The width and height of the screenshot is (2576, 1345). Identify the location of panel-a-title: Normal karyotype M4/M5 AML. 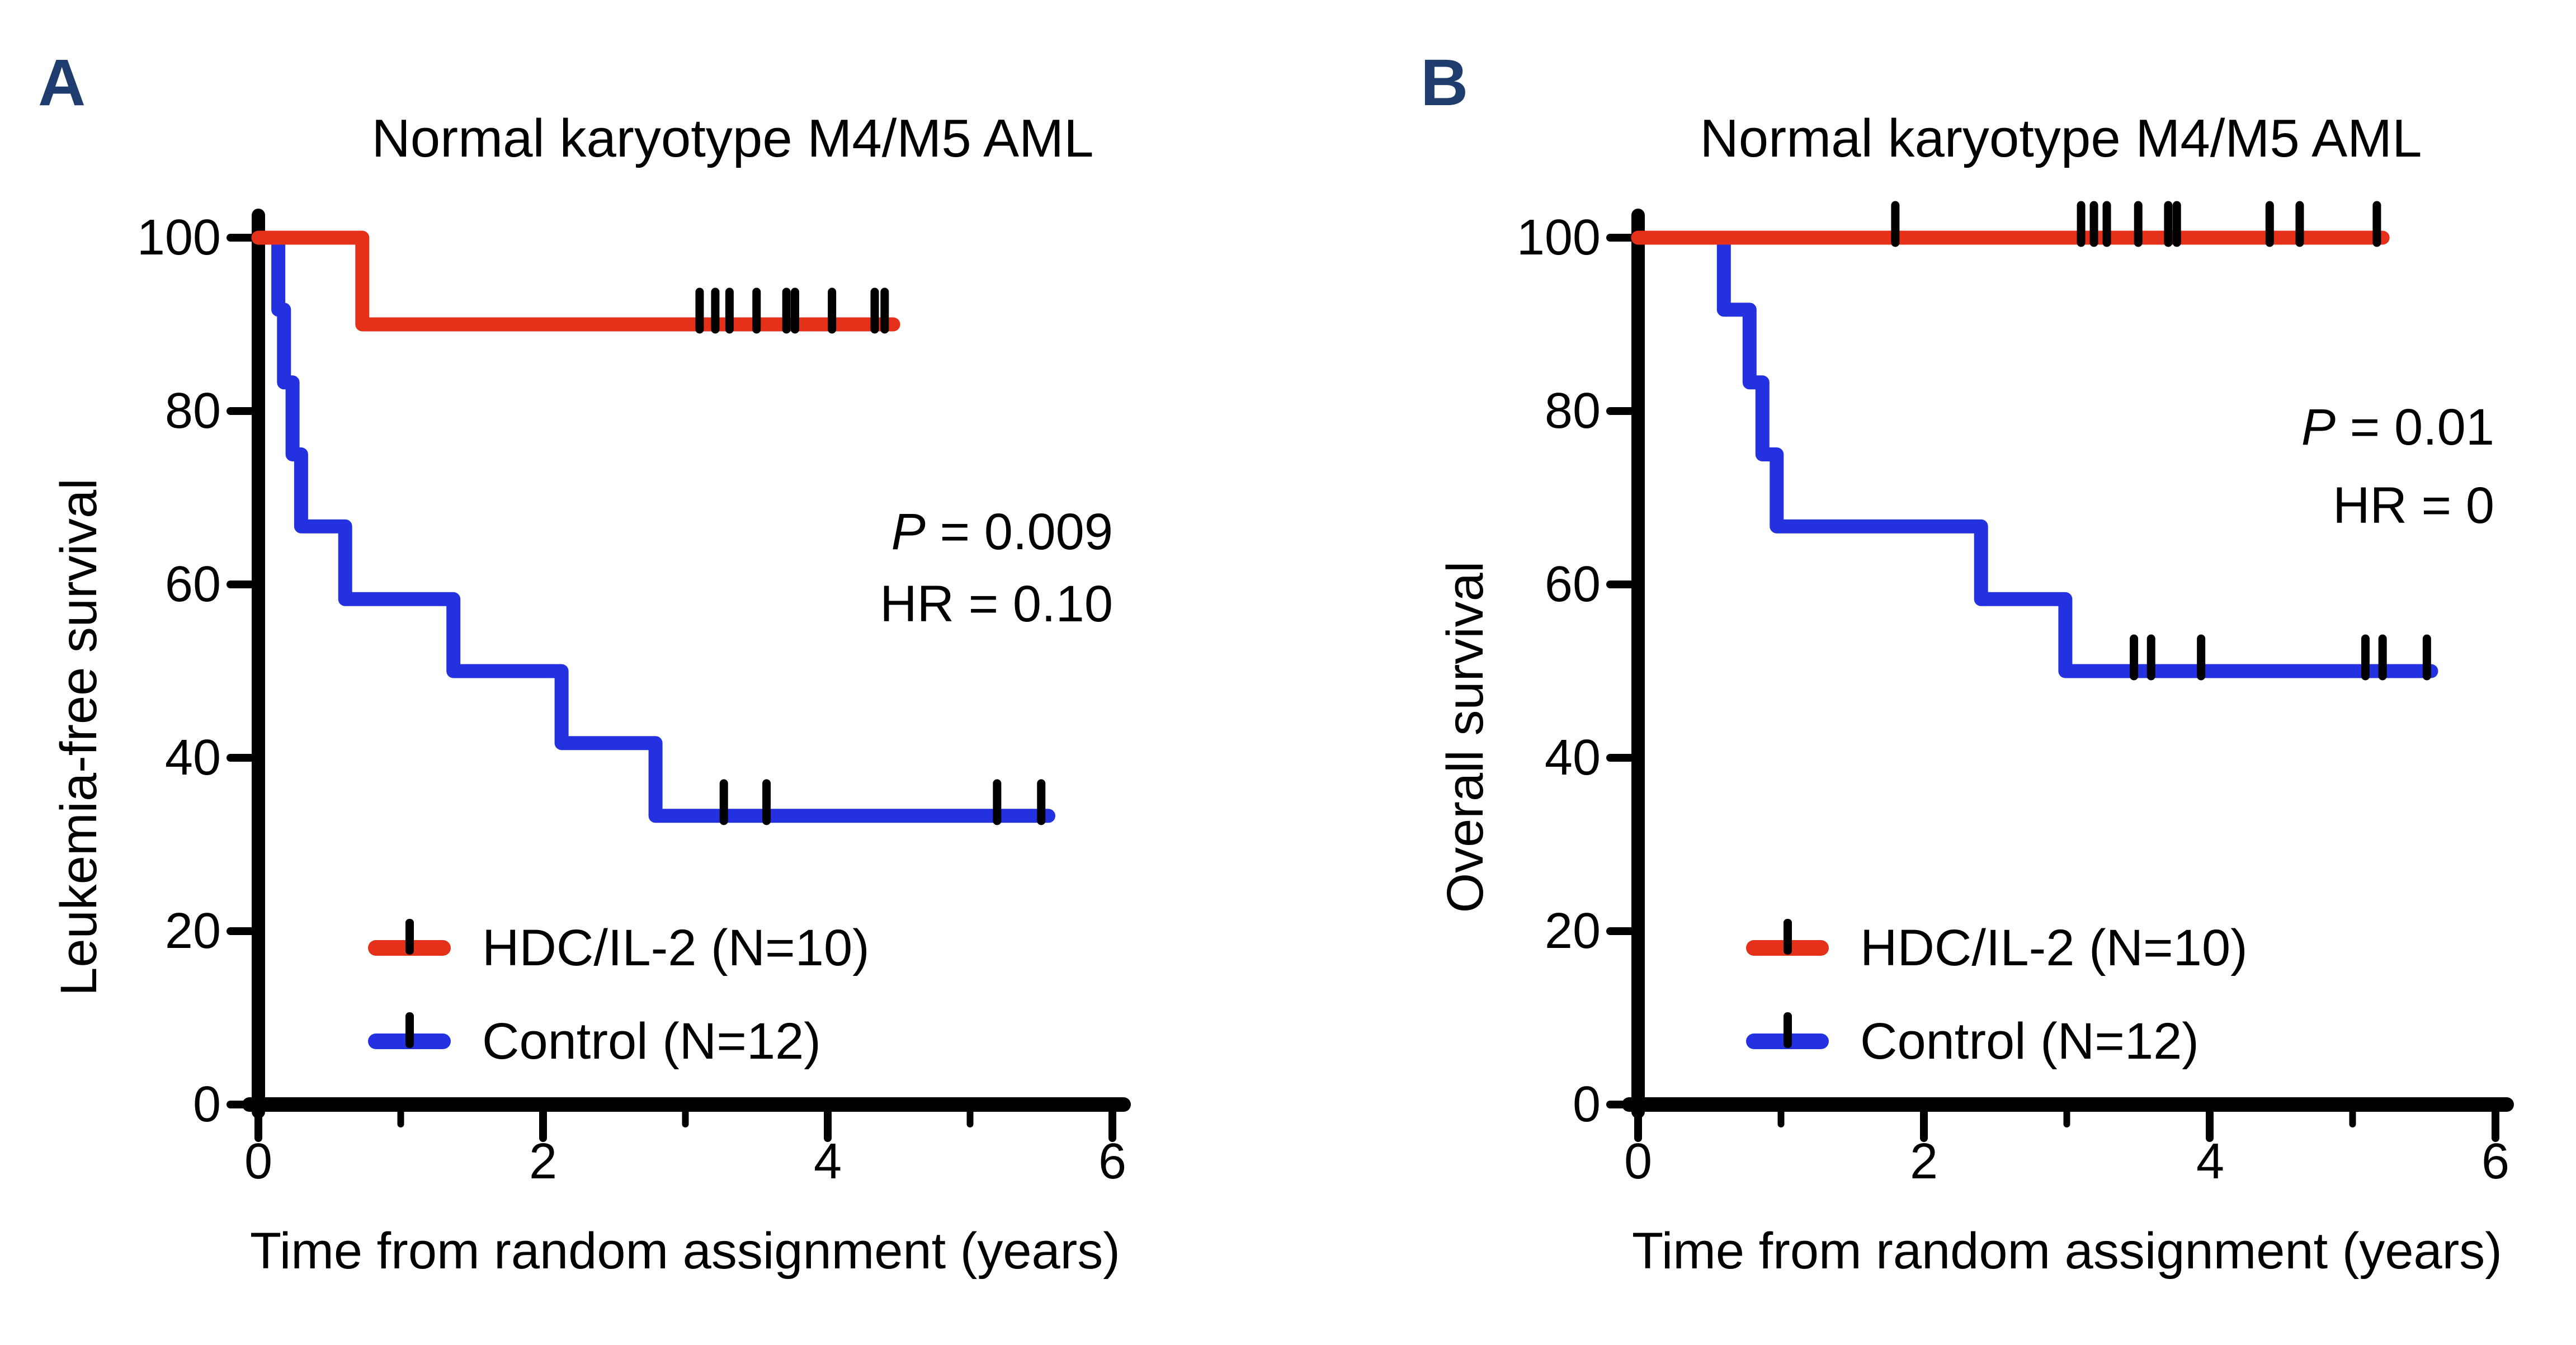
(732, 138).